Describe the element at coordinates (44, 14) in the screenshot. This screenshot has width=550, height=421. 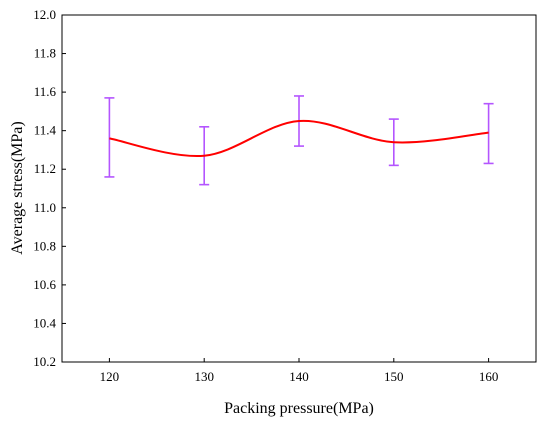
I see `y-tick-label: 12.0` at that location.